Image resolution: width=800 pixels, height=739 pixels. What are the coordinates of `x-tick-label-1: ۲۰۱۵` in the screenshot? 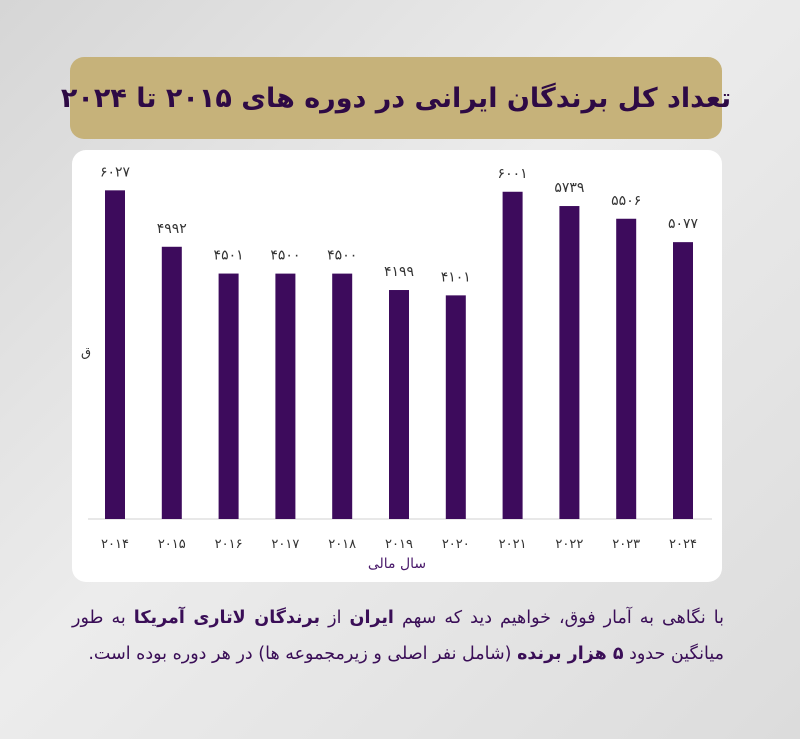 It's located at (172, 544).